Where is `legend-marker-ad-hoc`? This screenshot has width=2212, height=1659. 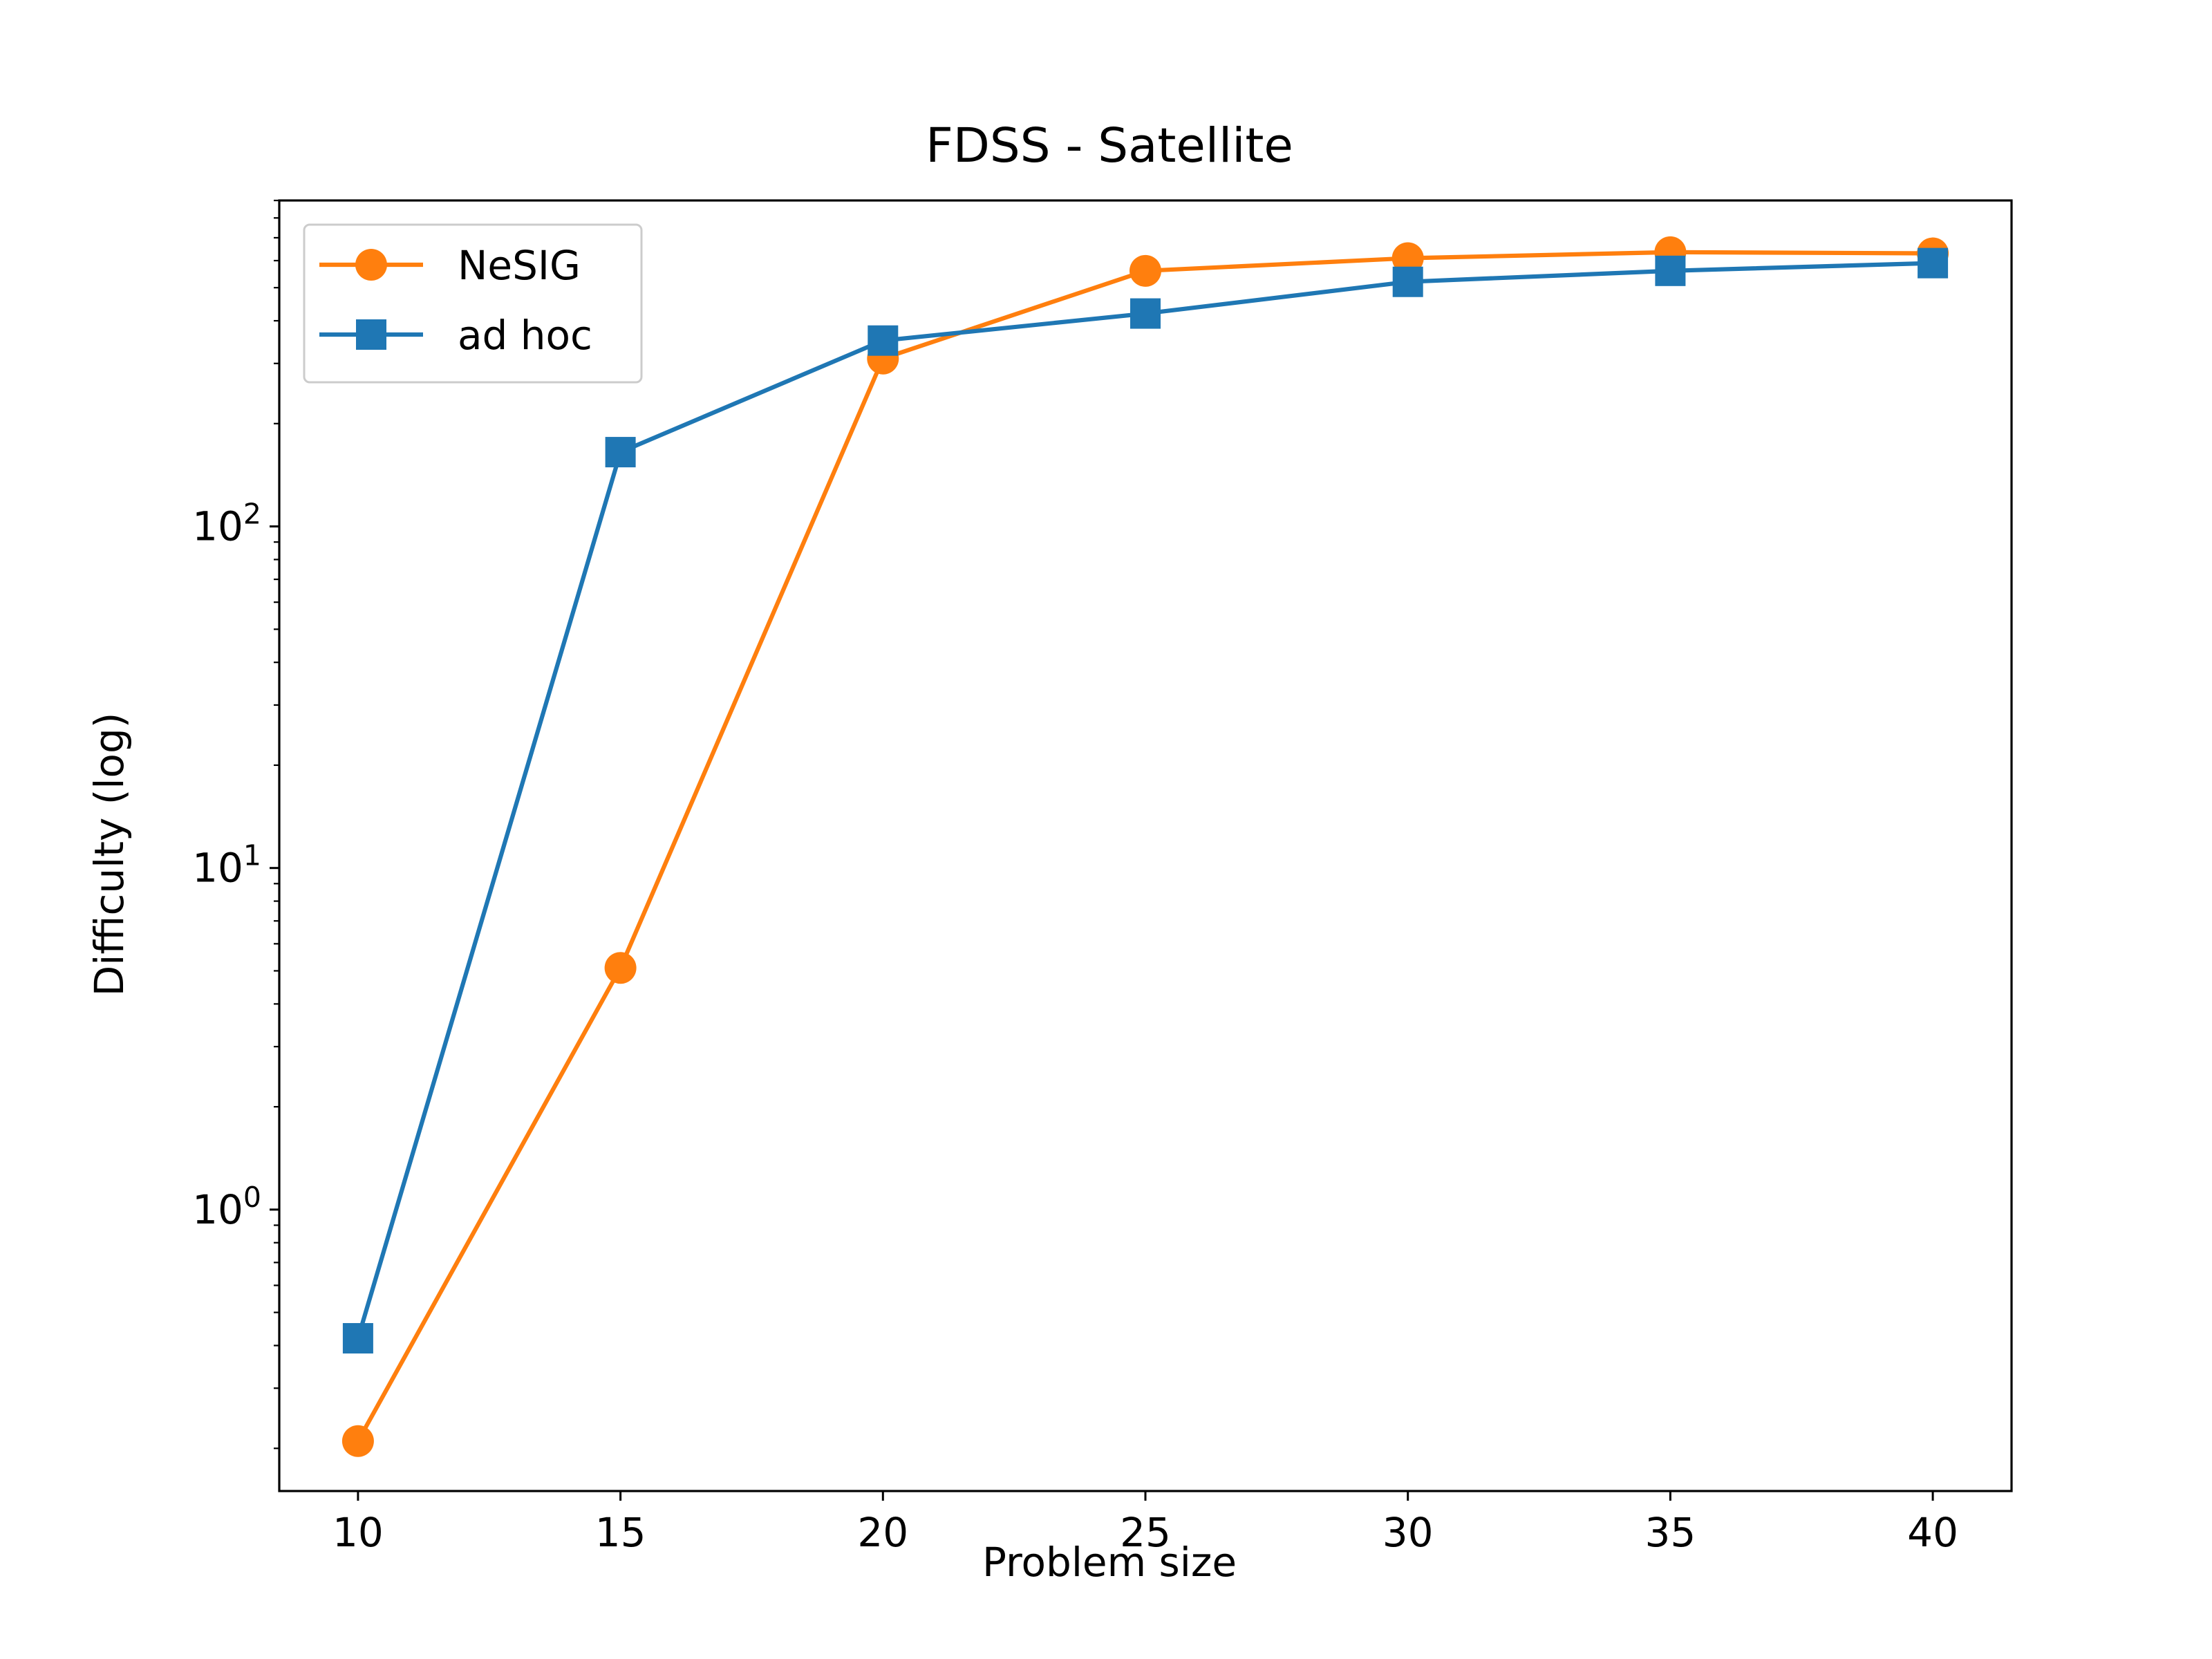 legend-marker-ad-hoc is located at coordinates (371, 334).